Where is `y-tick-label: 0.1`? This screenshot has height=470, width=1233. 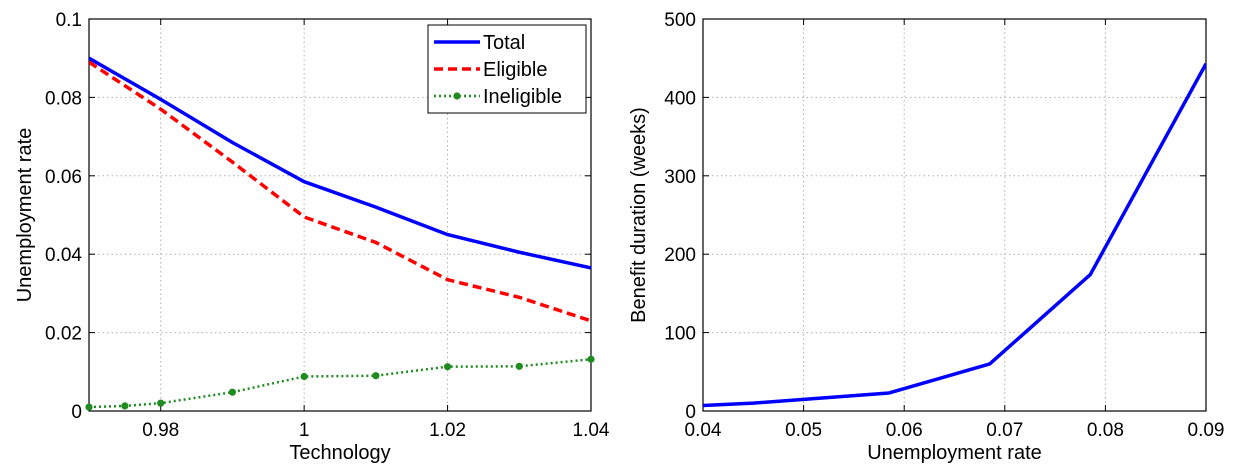
y-tick-label: 0.1 is located at coordinates (69, 20).